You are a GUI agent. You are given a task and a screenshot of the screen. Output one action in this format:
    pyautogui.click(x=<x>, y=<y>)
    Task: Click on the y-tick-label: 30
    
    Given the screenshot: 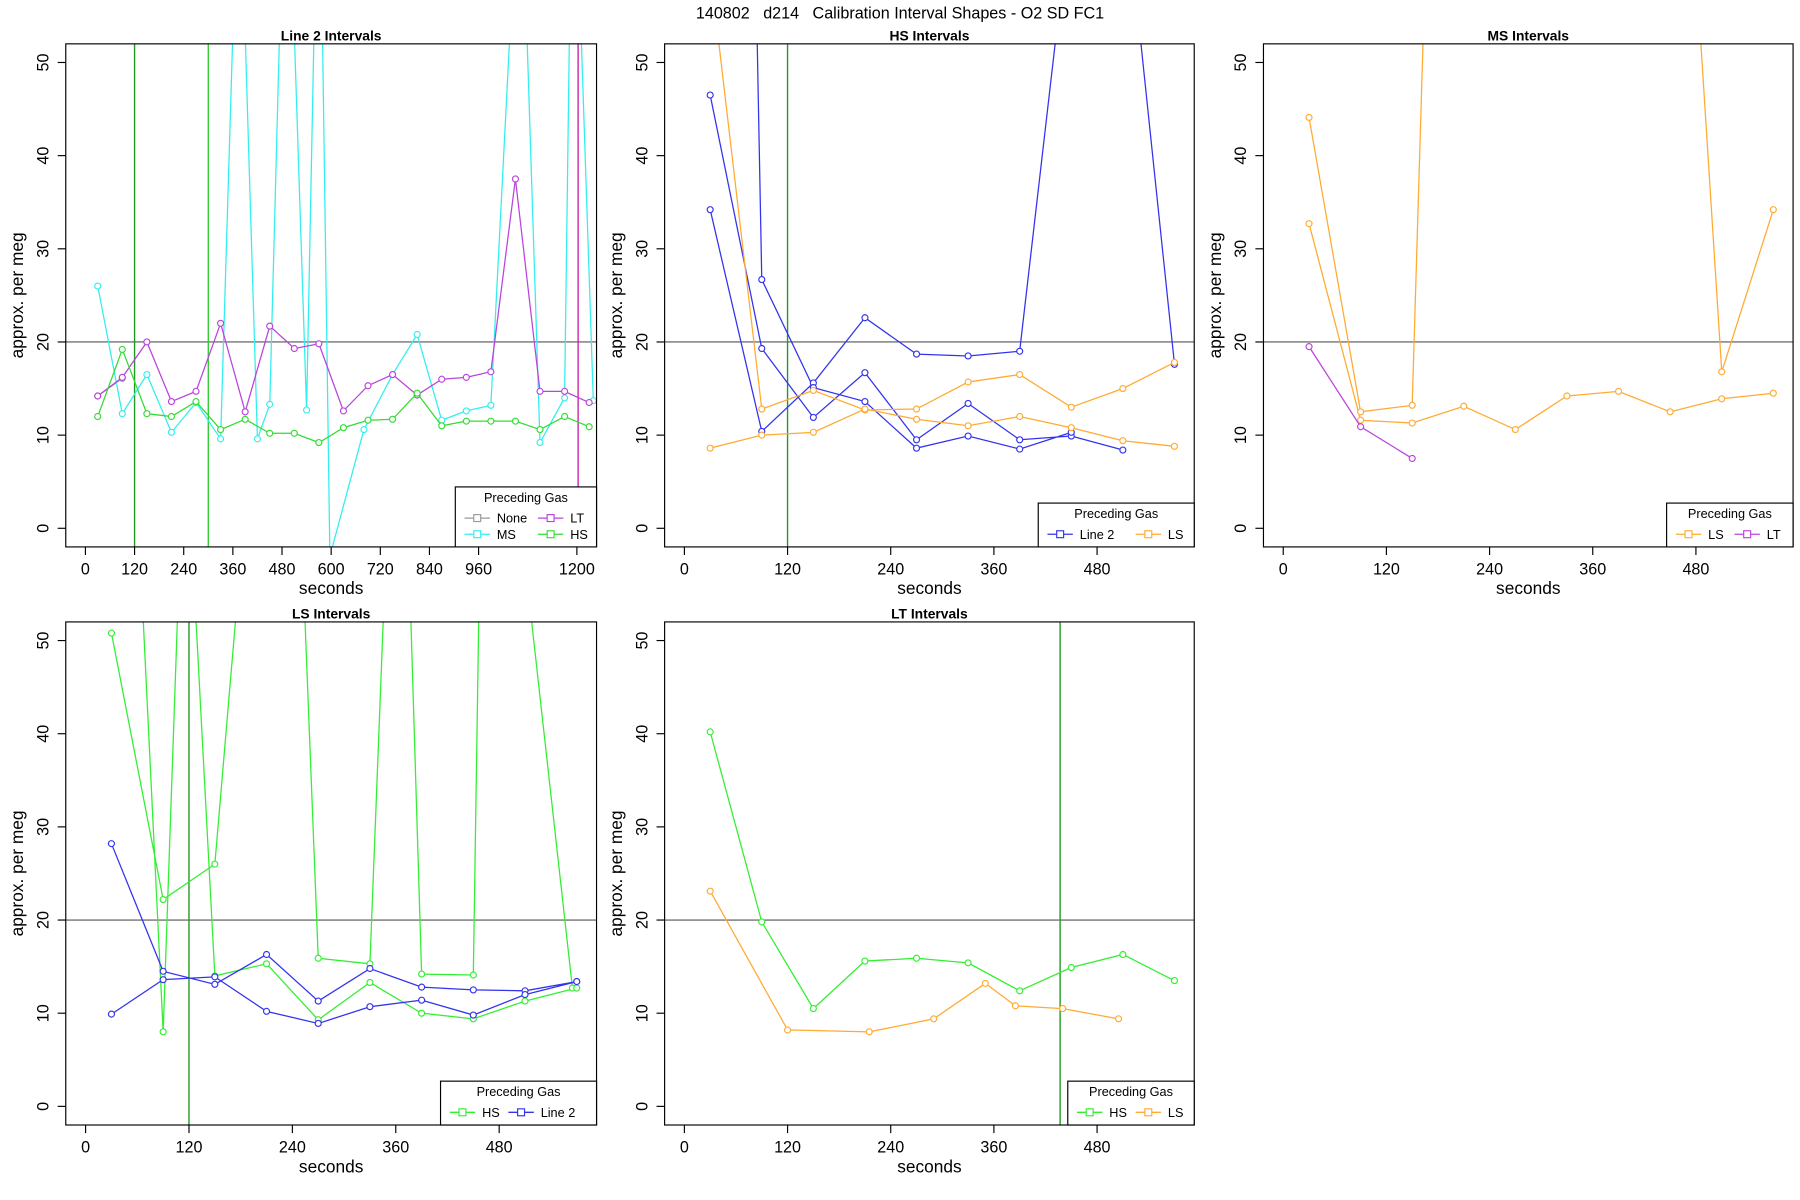 What is the action you would take?
    pyautogui.click(x=642, y=827)
    